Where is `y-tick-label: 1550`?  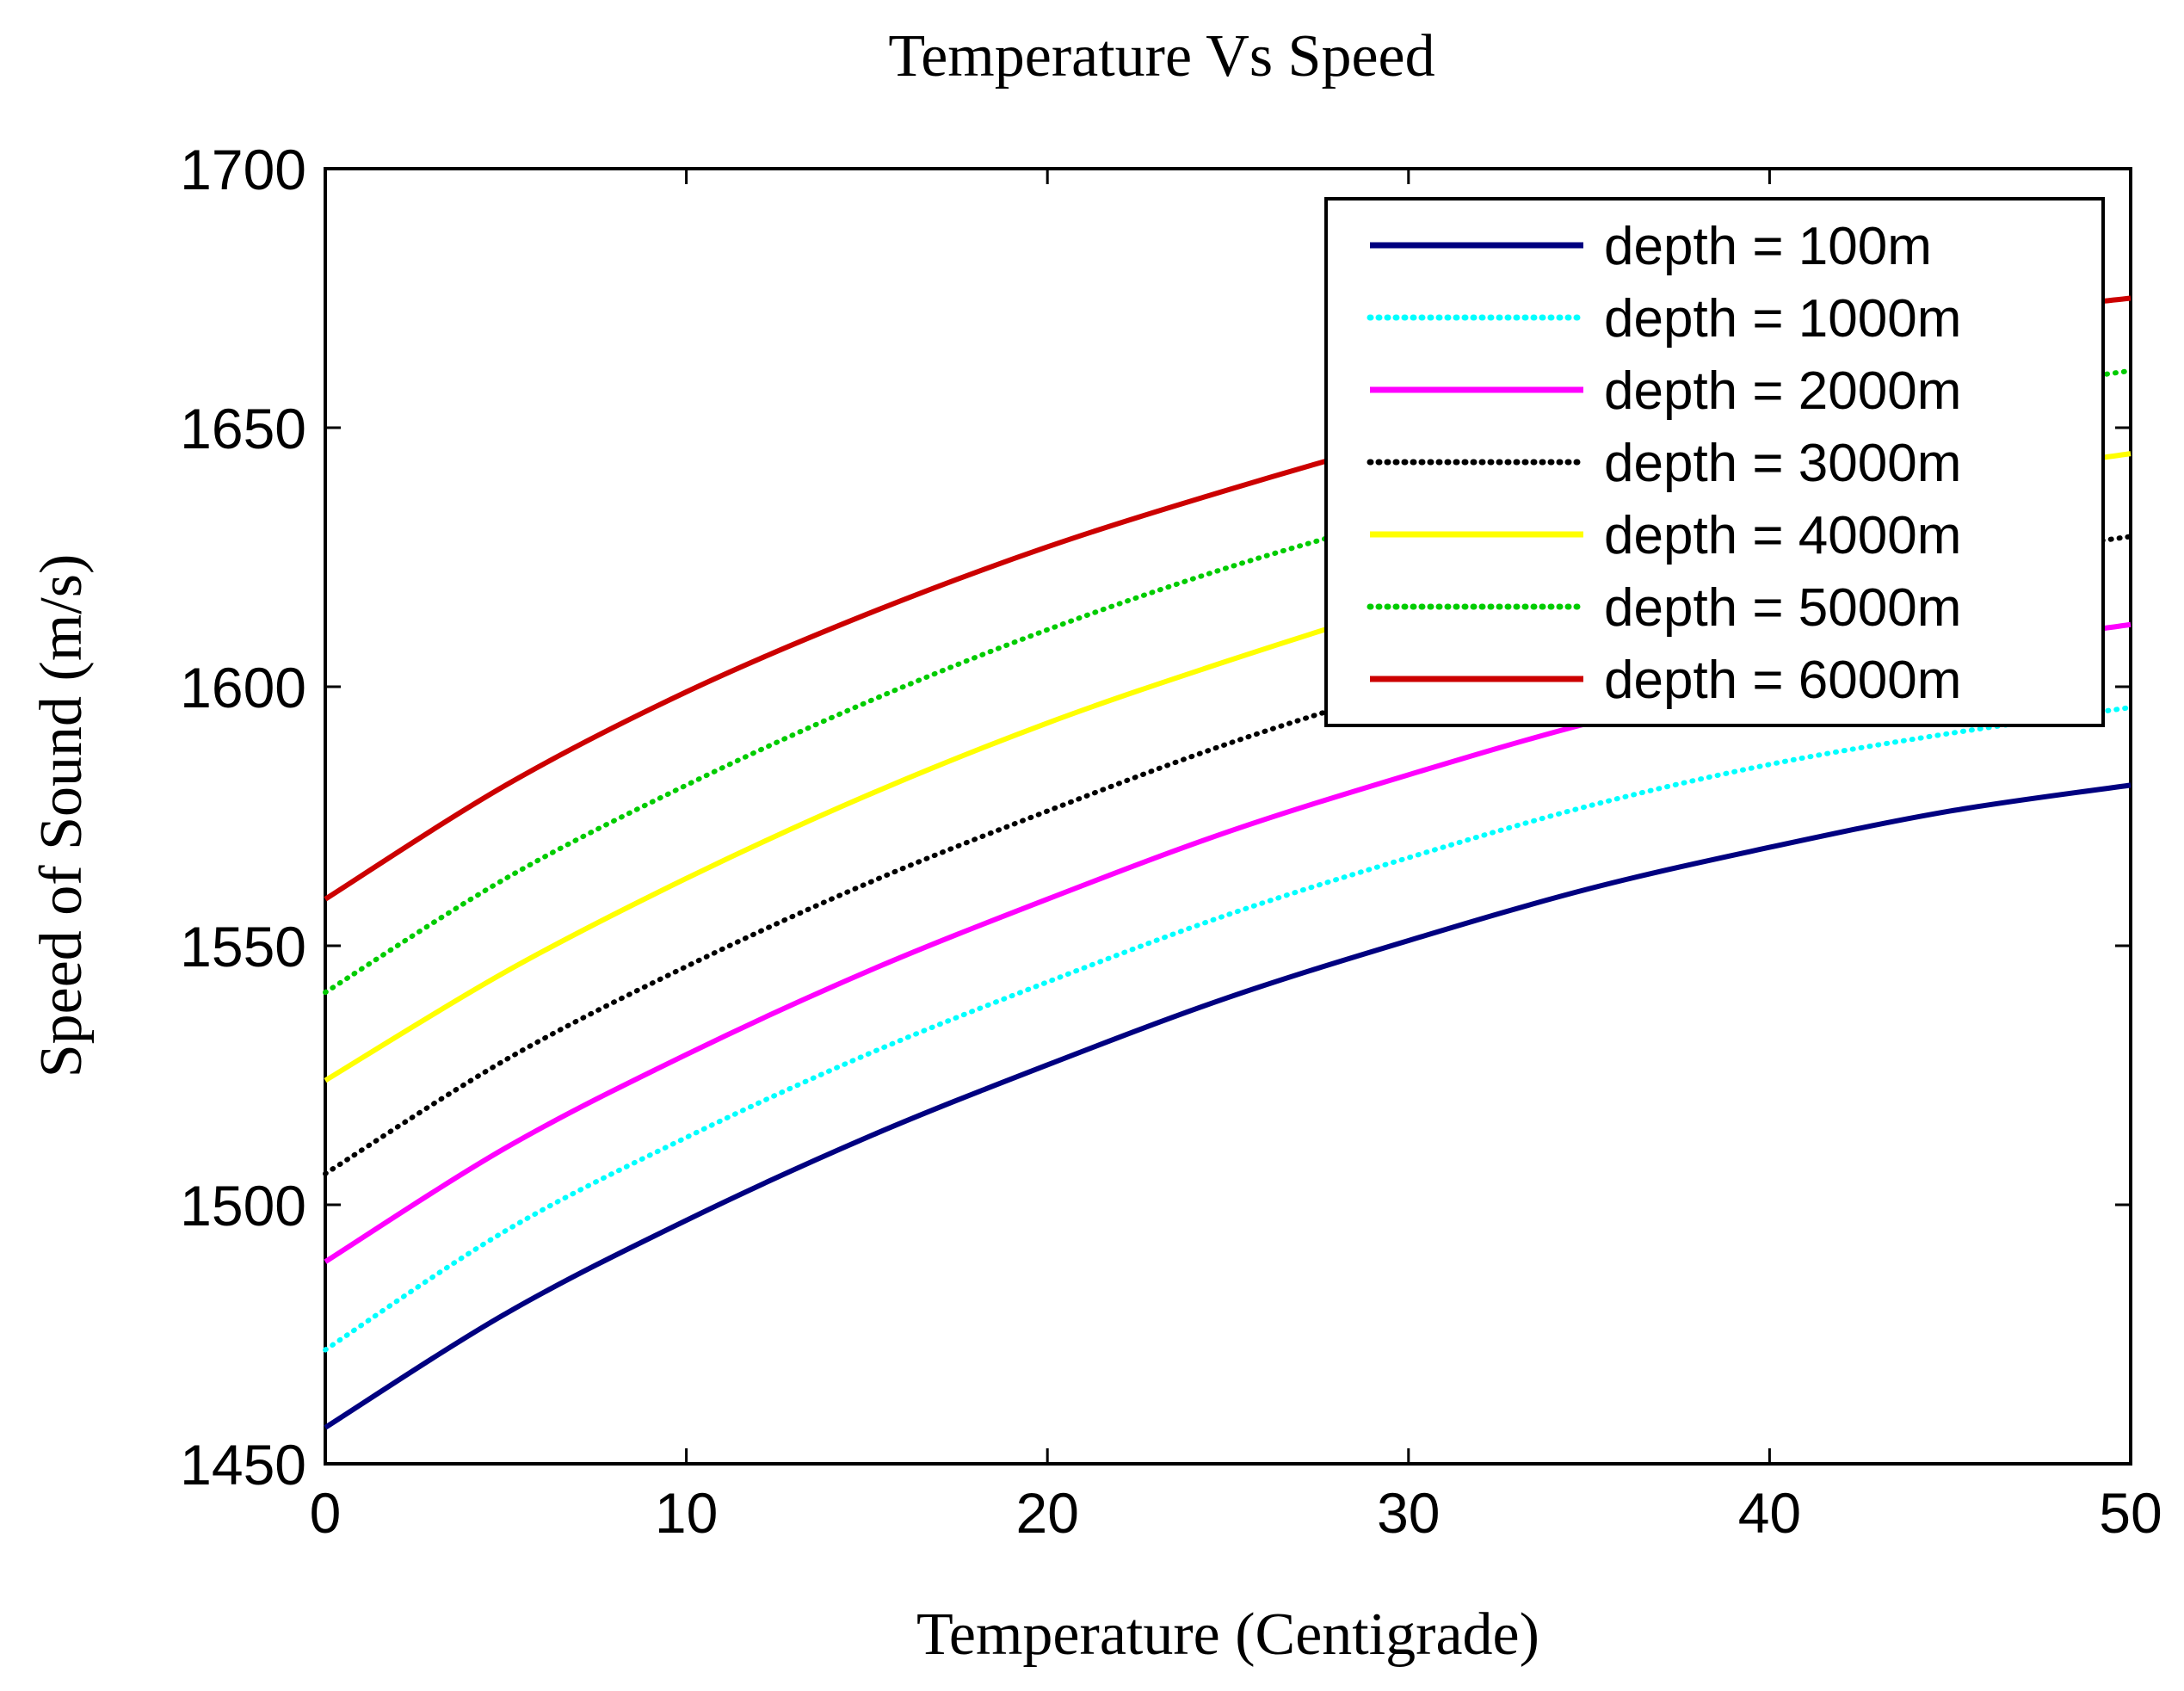 y-tick-label: 1550 is located at coordinates (243, 946).